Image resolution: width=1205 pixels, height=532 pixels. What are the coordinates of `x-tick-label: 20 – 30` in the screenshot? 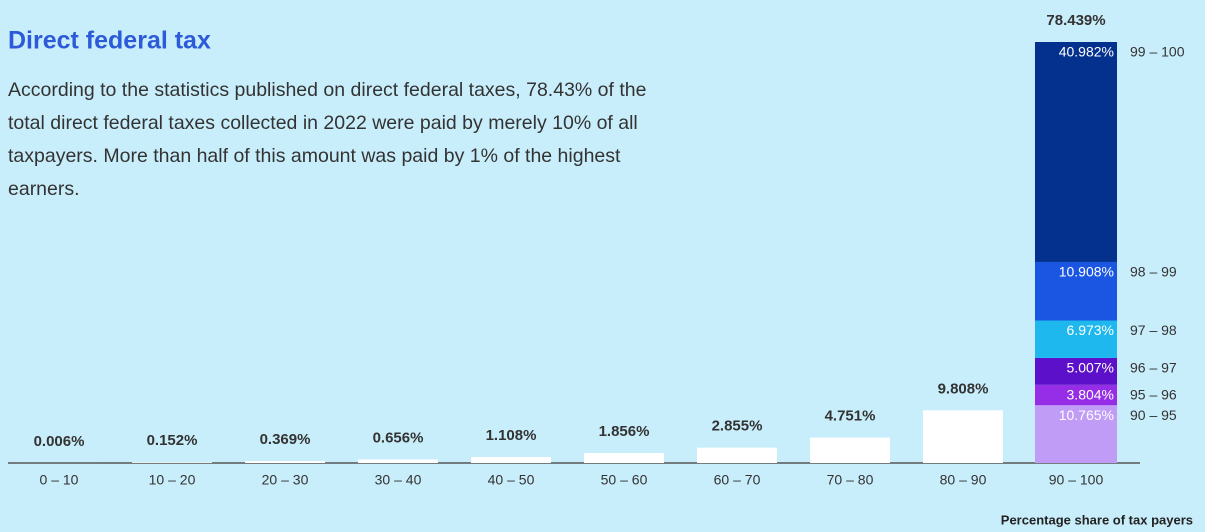 It's located at (285, 480).